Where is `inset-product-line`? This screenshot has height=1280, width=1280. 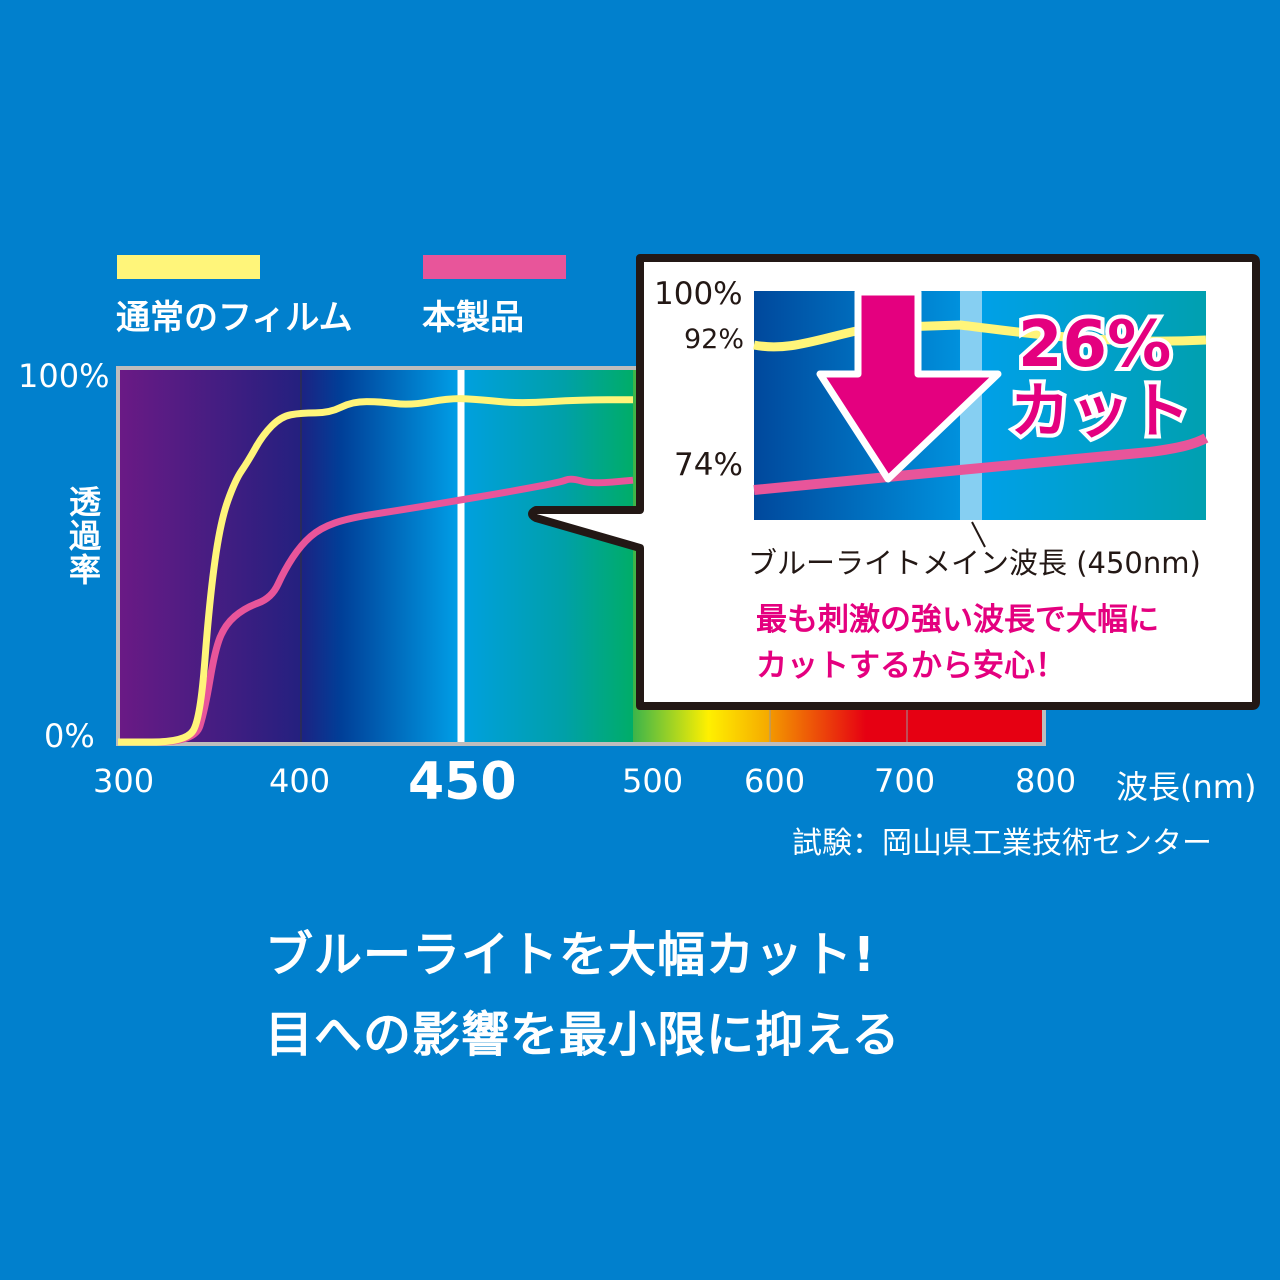 inset-product-line is located at coordinates (981, 464).